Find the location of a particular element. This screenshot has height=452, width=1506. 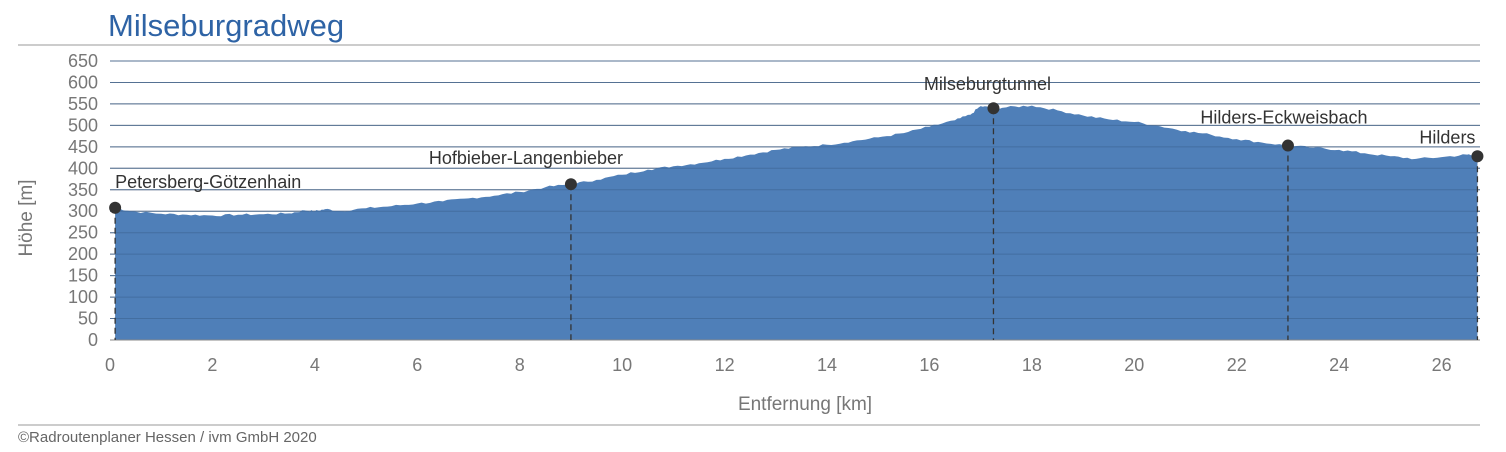

location-label: Hilders is located at coordinates (1447, 137).